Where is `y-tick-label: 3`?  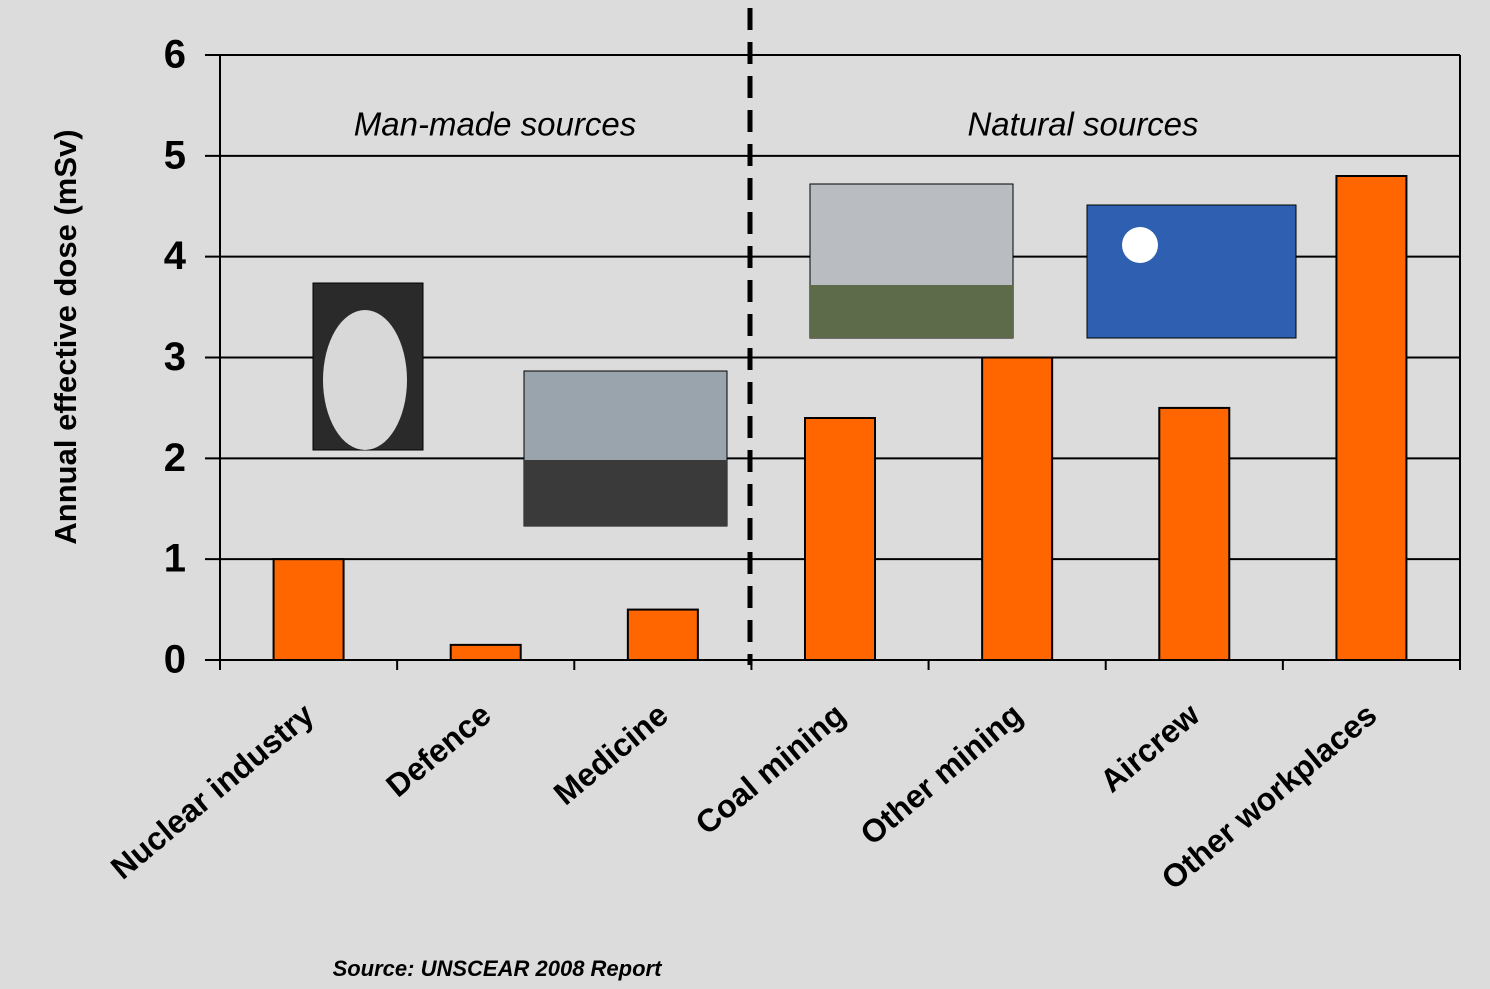 y-tick-label: 3 is located at coordinates (175, 357).